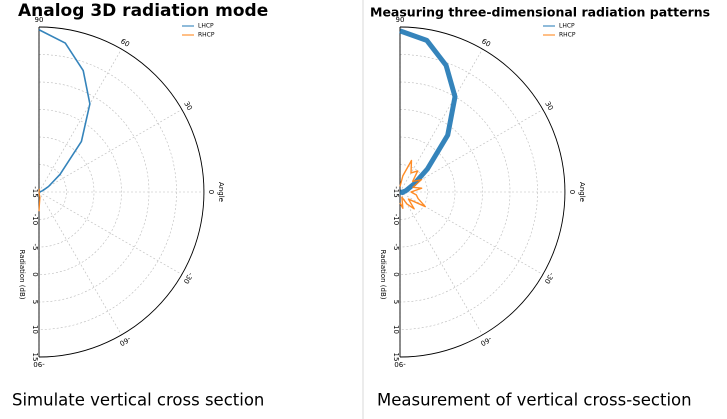  What do you see at coordinates (138, 400) in the screenshot?
I see `caption: Simulate vertical cross section` at bounding box center [138, 400].